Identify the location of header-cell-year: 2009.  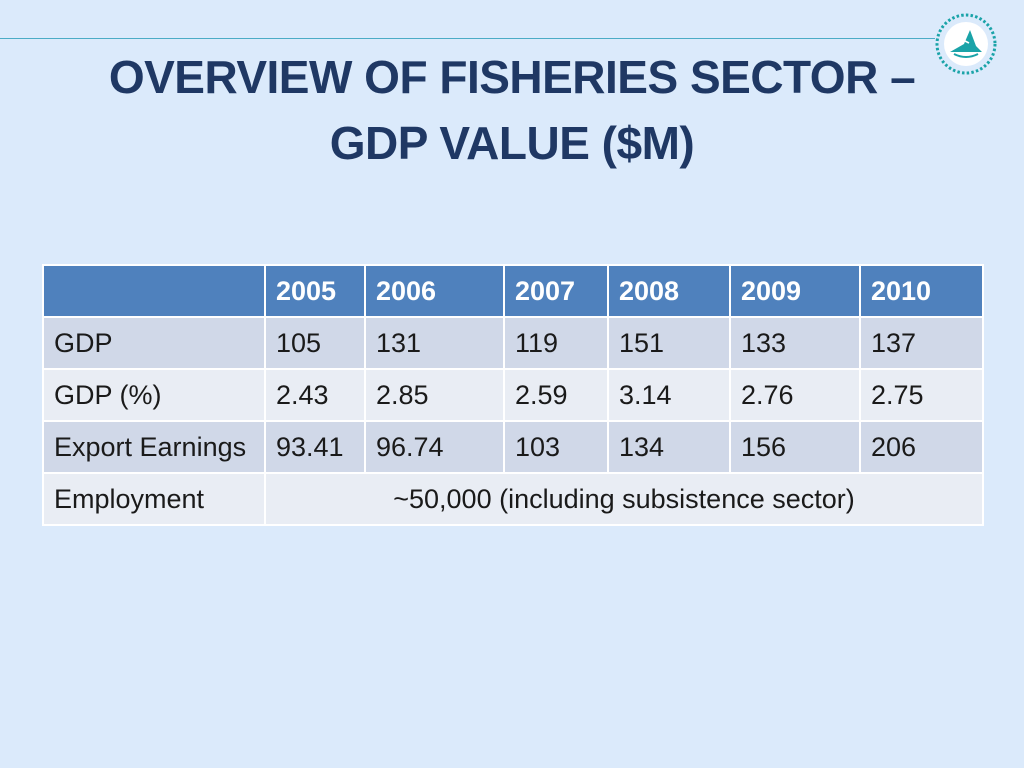
(795, 291).